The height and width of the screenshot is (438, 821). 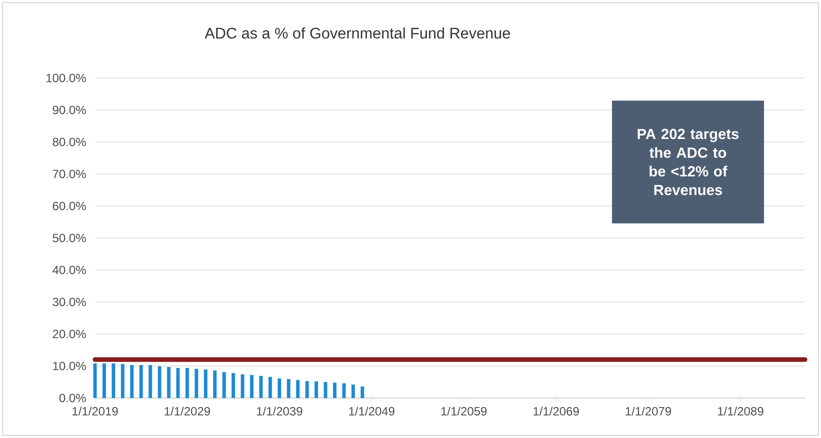 I want to click on y-tick-label: 80.0%, so click(x=69, y=142).